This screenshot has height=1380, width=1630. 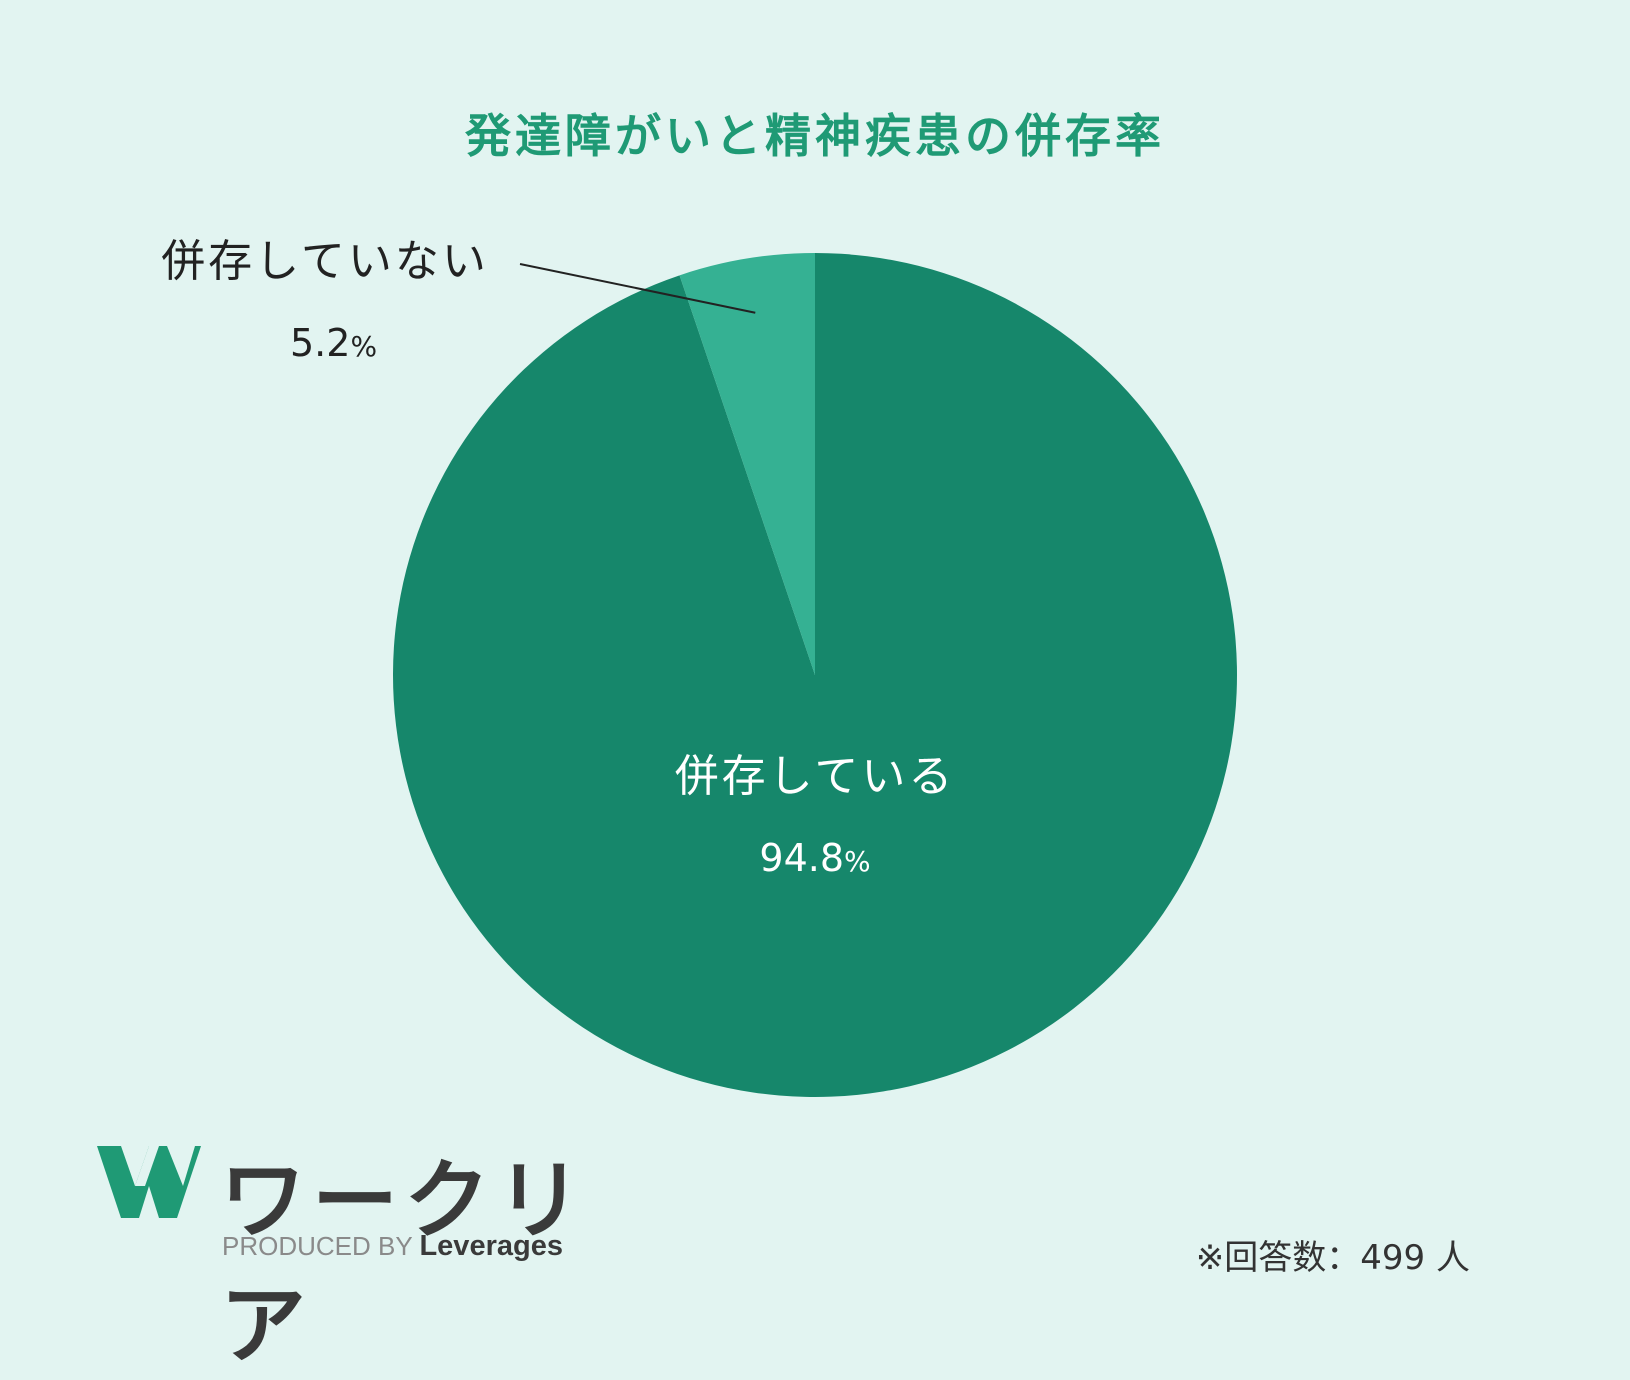 What do you see at coordinates (637, 288) in the screenshot?
I see `leader-line` at bounding box center [637, 288].